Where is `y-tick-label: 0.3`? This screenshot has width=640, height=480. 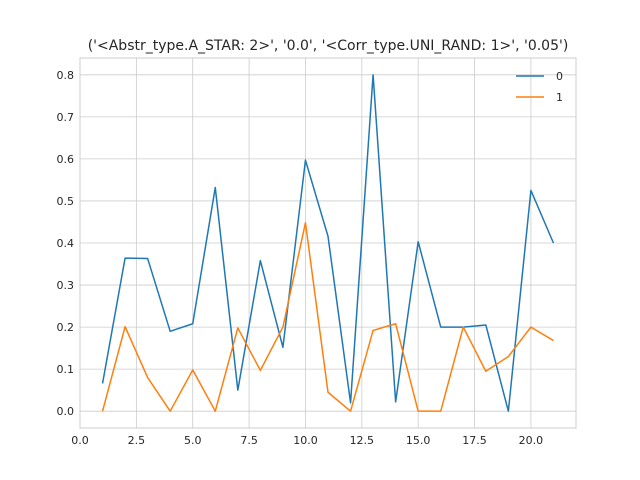
y-tick-label: 0.3 is located at coordinates (66, 285).